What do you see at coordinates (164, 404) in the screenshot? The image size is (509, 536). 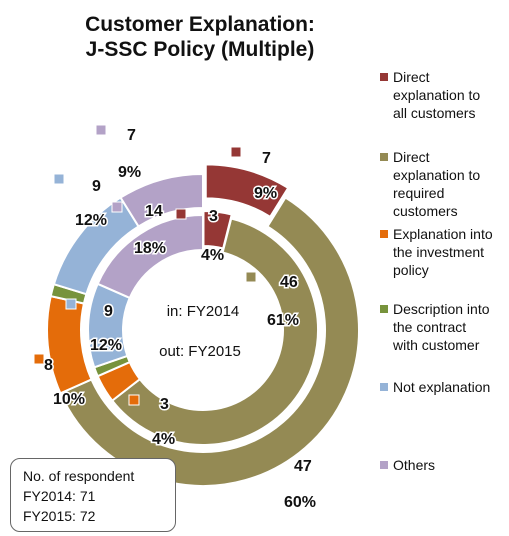 I see `fy2014-count-label-investment-policy: 3` at bounding box center [164, 404].